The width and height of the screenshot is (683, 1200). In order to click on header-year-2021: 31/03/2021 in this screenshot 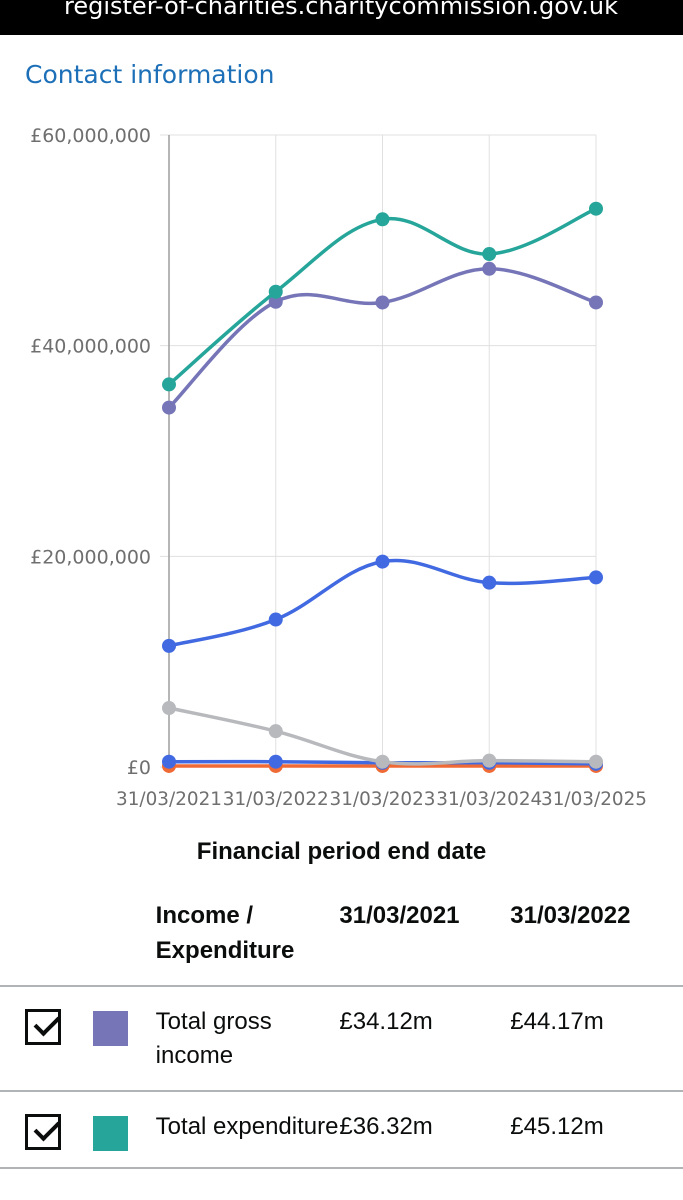, I will do `click(399, 915)`.